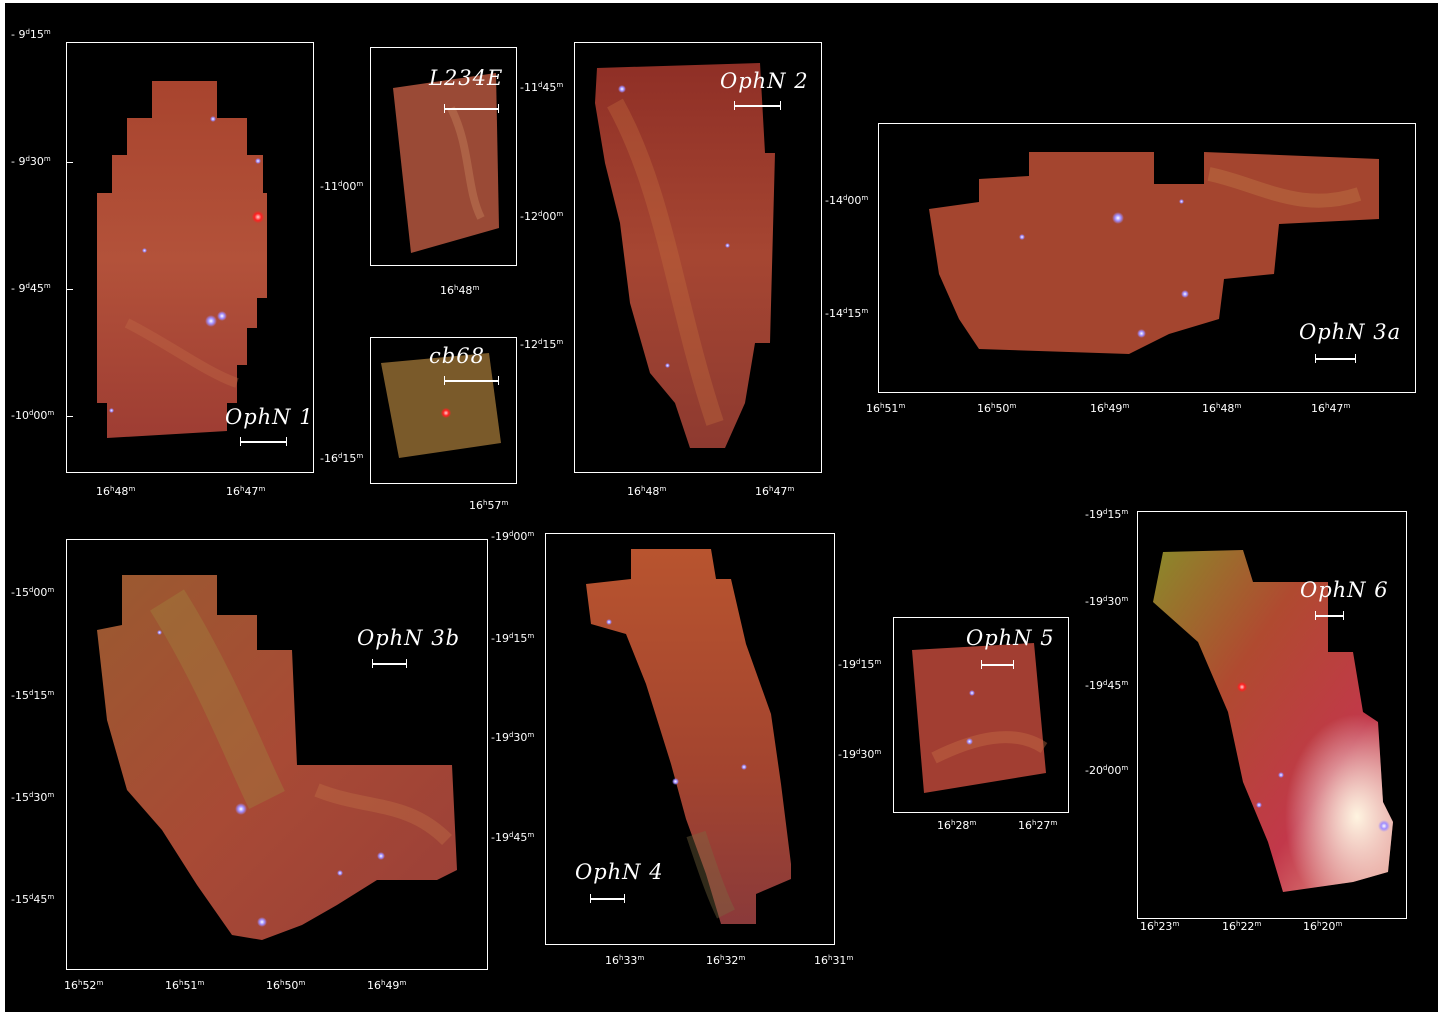 The width and height of the screenshot is (1443, 1015). What do you see at coordinates (466, 78) in the screenshot?
I see `panel-title: L234E` at bounding box center [466, 78].